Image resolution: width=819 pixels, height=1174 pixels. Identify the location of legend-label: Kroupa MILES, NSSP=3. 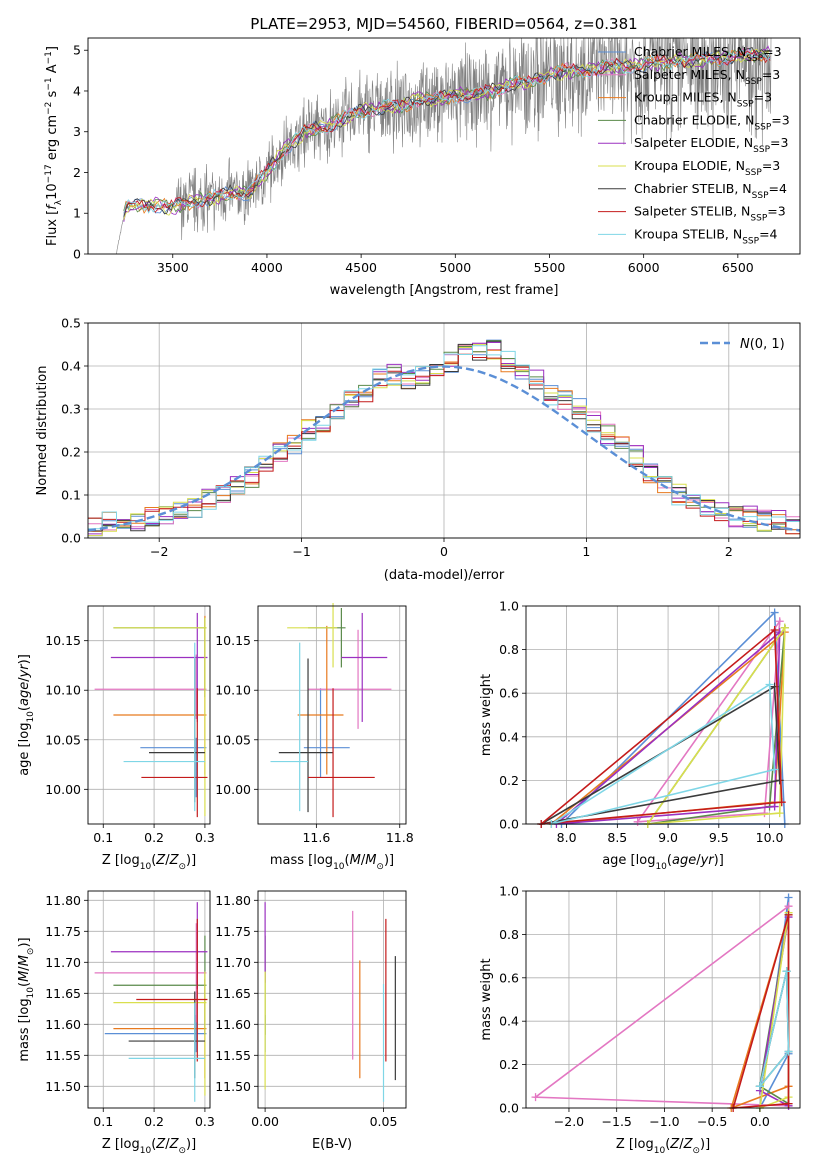
(703, 100).